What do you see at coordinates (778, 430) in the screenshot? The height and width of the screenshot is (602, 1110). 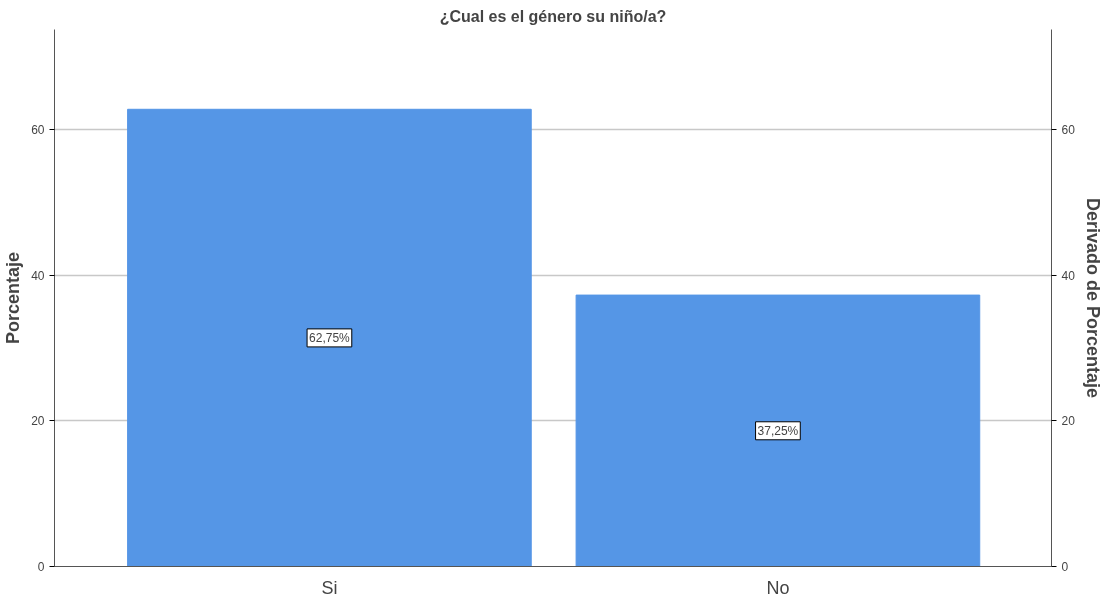 I see `data-label: 37,25%` at bounding box center [778, 430].